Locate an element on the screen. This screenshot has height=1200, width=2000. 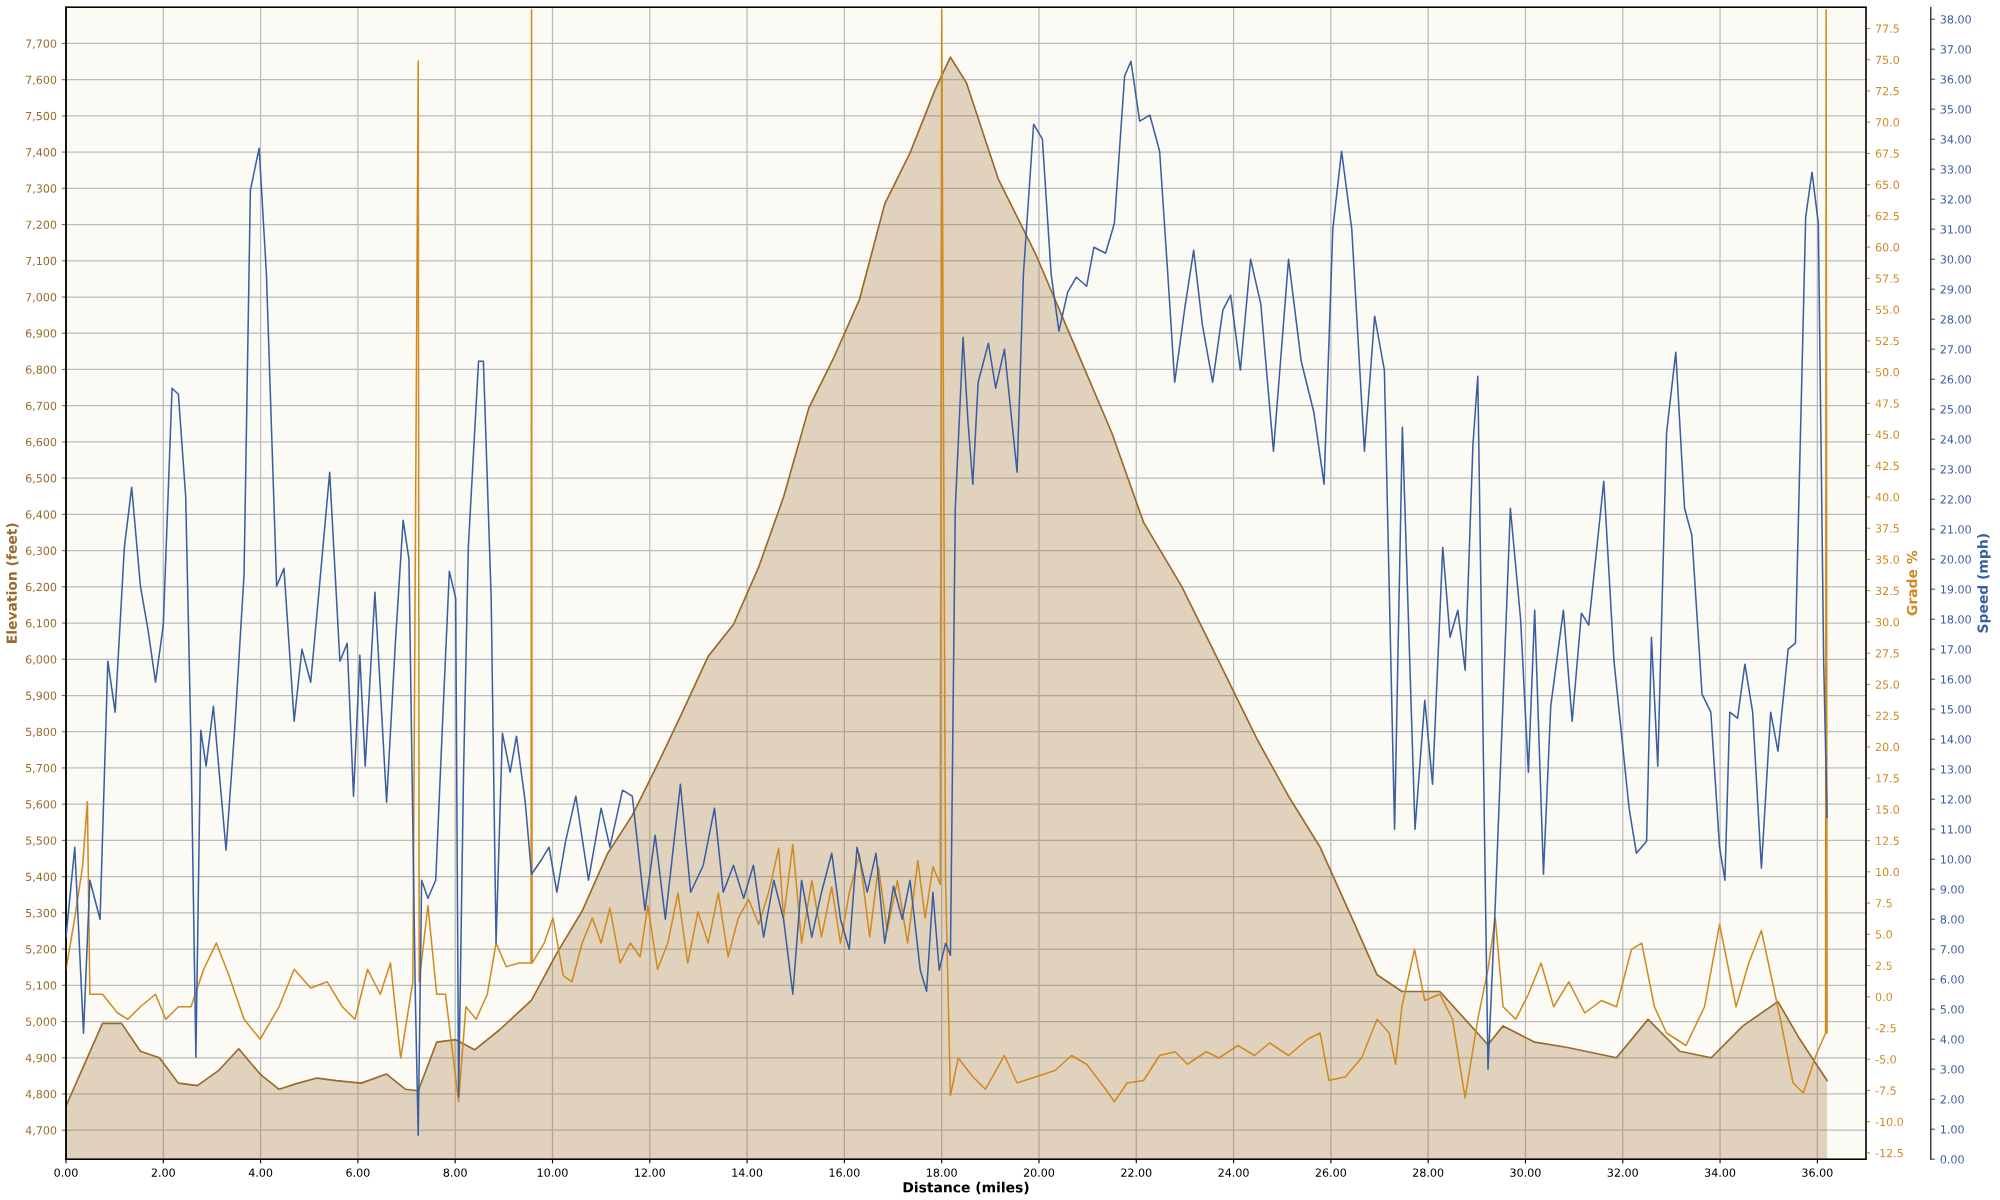
y-tick-label: 6,600 is located at coordinates (41, 442).